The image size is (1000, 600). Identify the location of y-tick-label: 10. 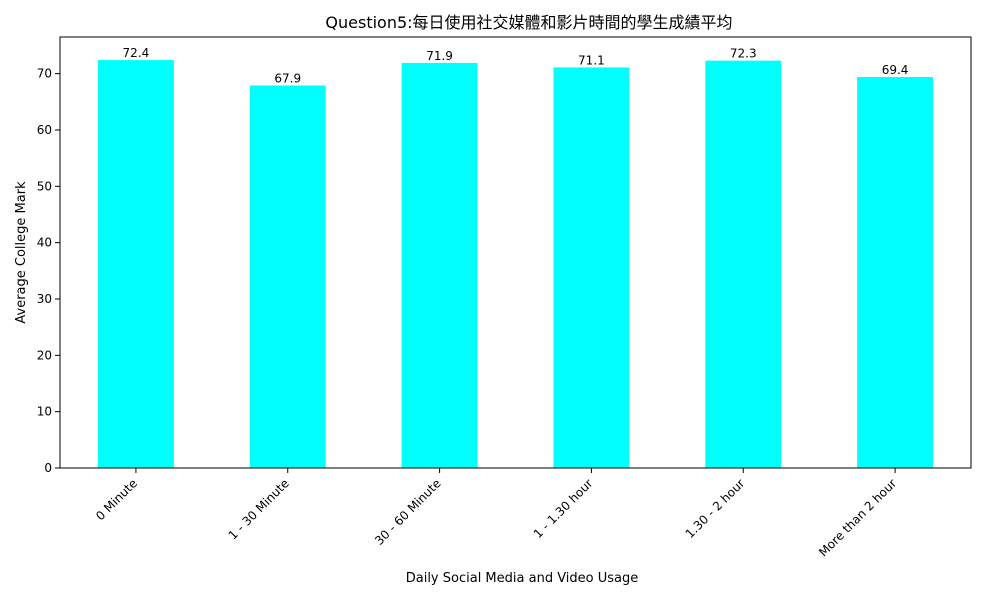
(44, 412).